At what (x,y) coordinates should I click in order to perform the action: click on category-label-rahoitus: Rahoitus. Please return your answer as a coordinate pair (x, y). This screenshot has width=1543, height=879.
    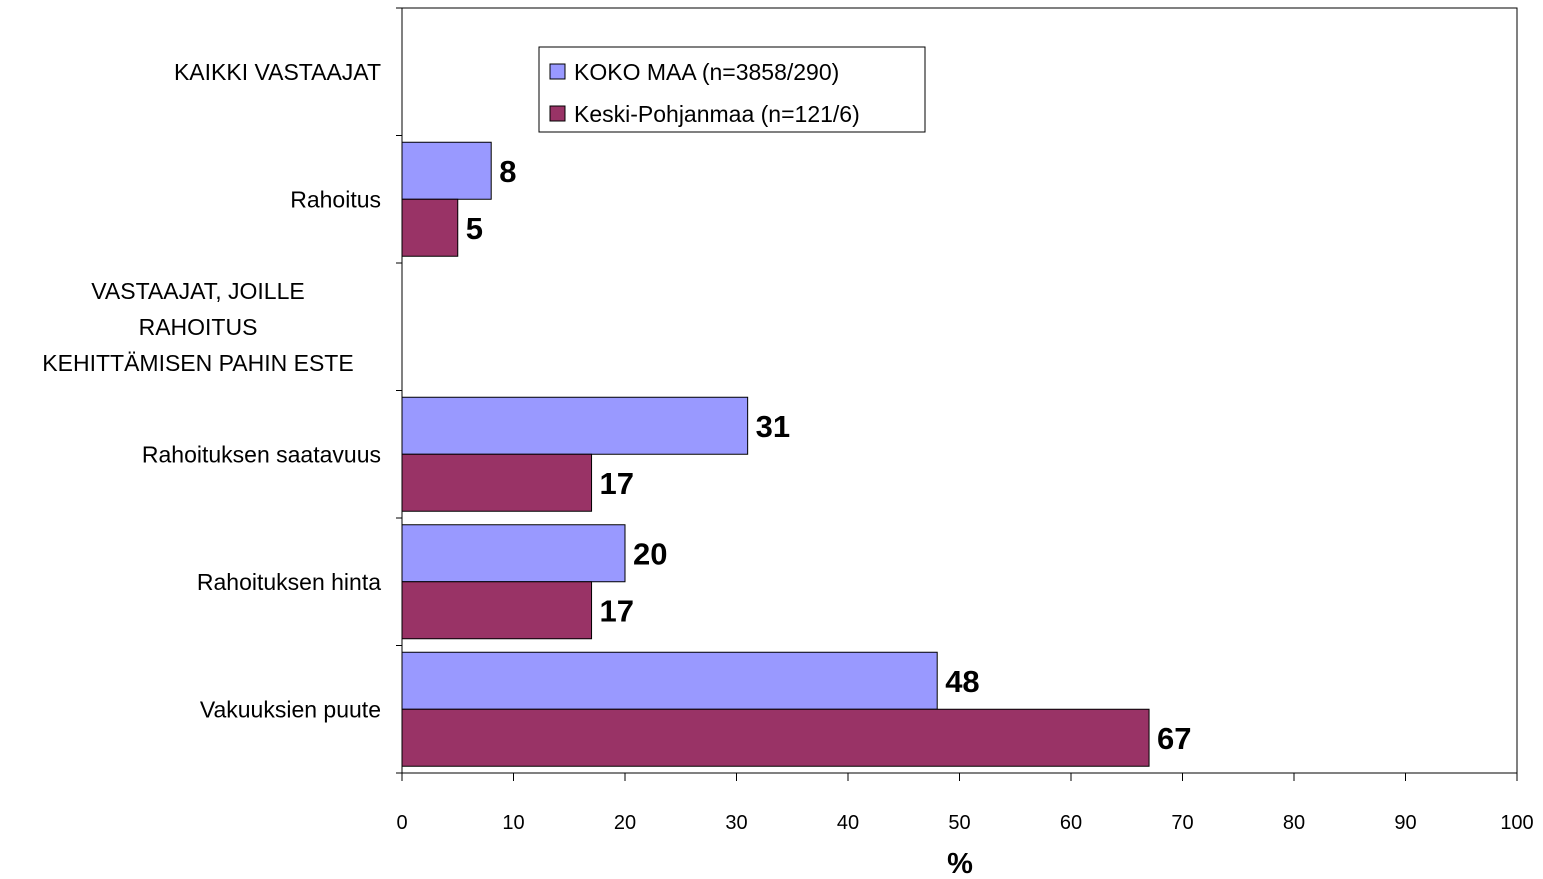
    Looking at the image, I should click on (335, 199).